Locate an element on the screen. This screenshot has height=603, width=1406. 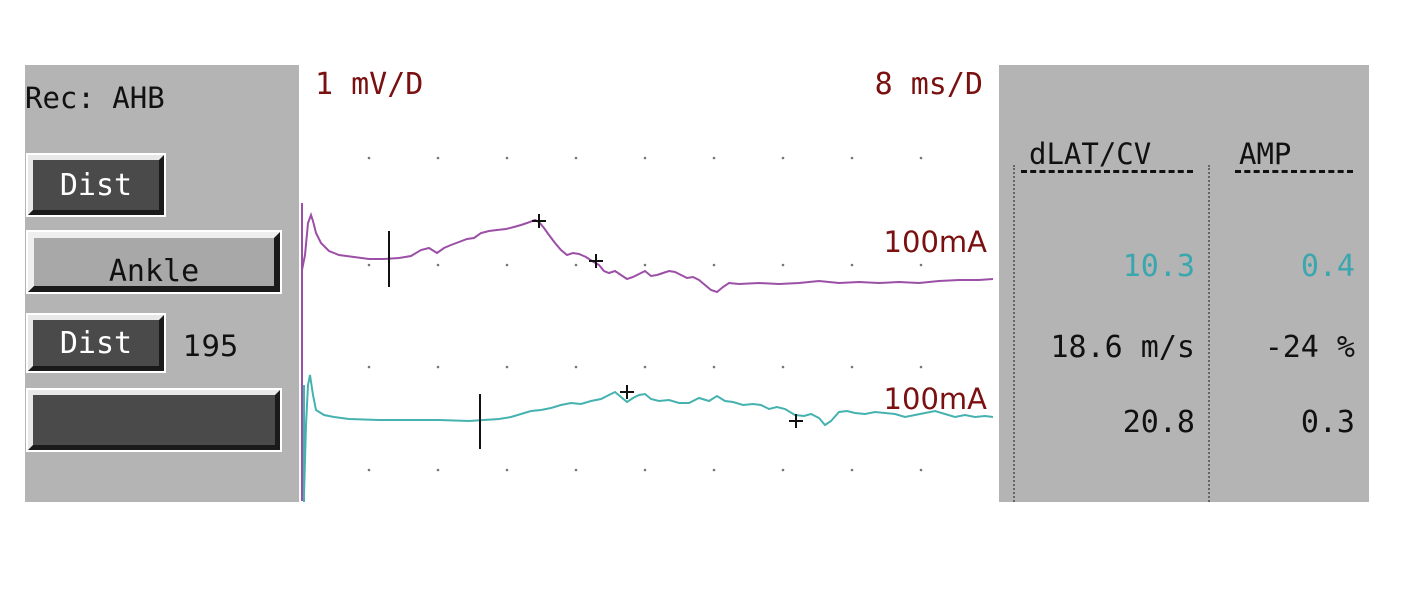
result-latency-cell: 18.6 m/s is located at coordinates (1123, 347).